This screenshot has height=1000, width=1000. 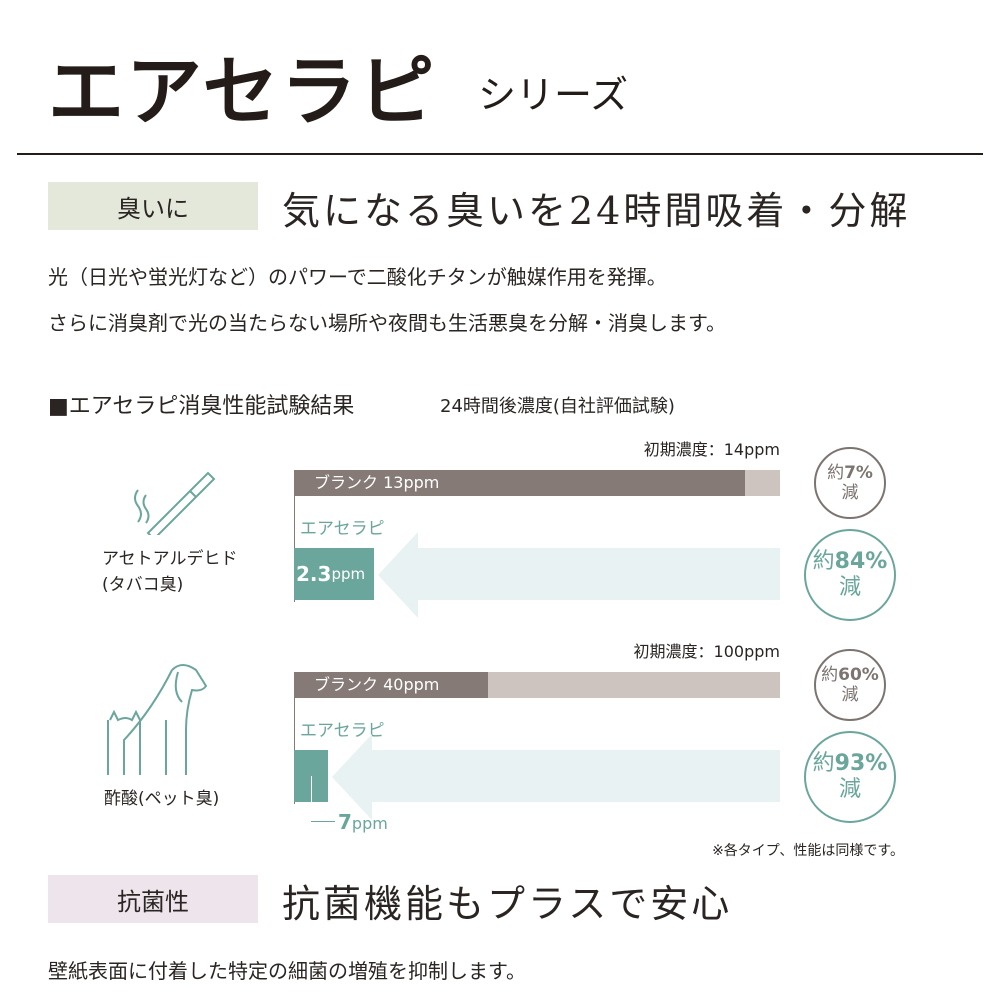 I want to click on compound-name: 酢酸, so click(x=121, y=799).